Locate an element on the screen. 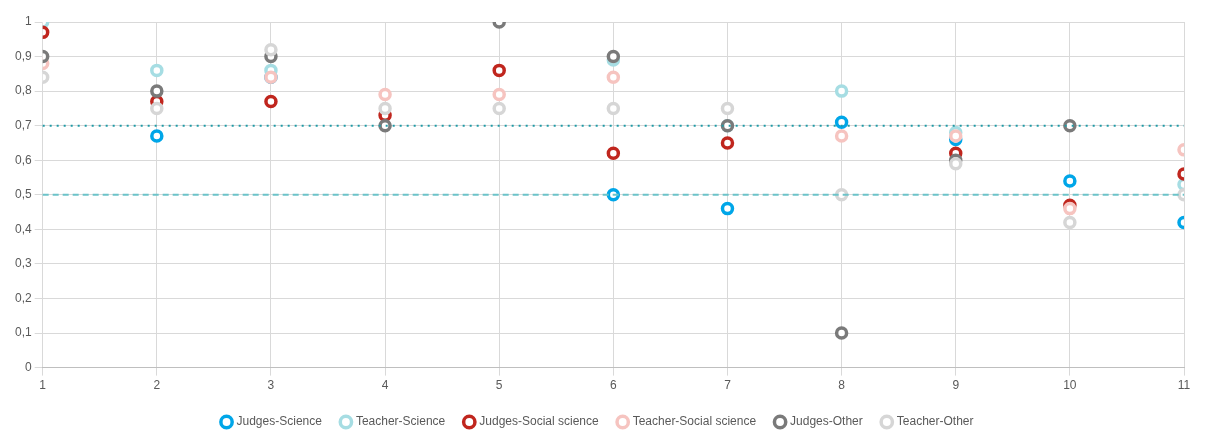 The image size is (1207, 448). y-tick-label: 0,4 is located at coordinates (23, 228).